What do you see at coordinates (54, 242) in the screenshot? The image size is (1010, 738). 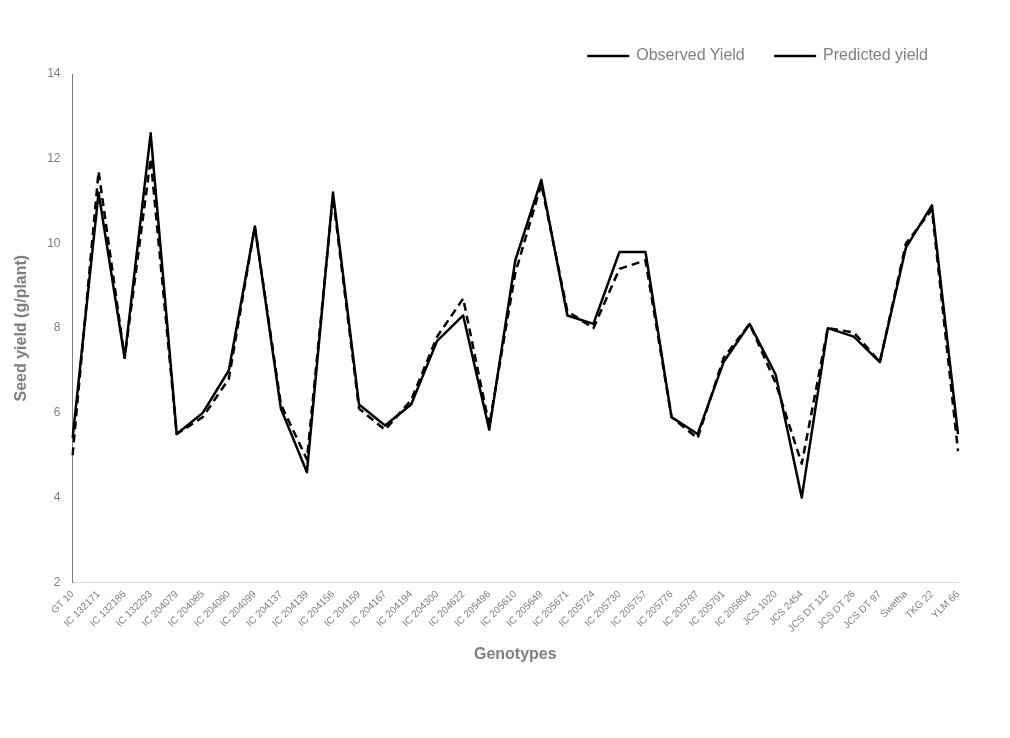 I see `y-tick-label: 10` at bounding box center [54, 242].